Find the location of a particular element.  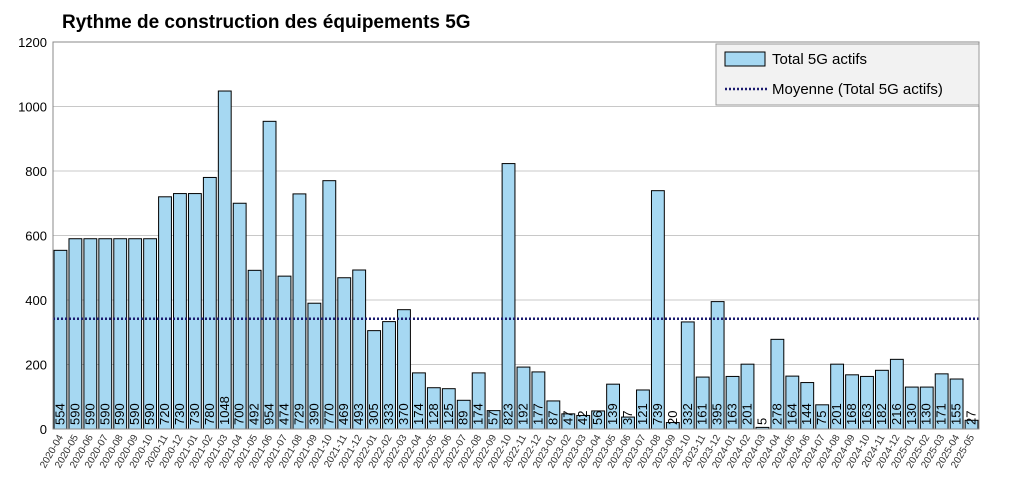

y-tick-label: 1000 is located at coordinates (32, 107).